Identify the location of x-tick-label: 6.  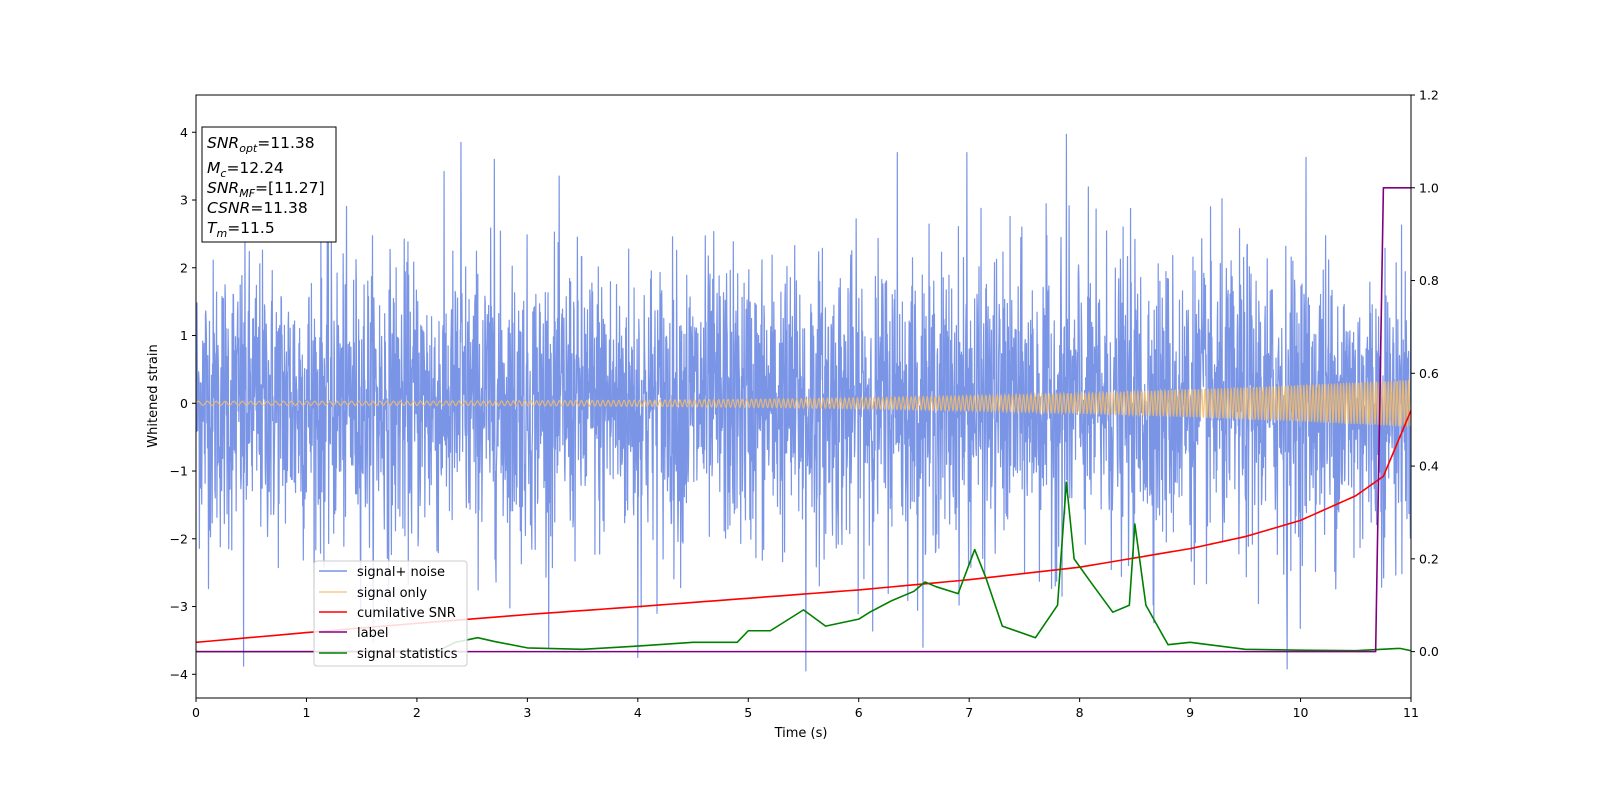
(859, 712).